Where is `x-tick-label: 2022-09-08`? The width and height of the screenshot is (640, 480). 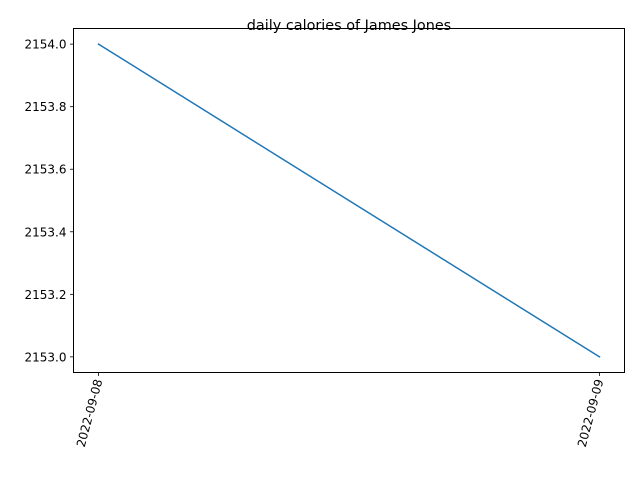 x-tick-label: 2022-09-08 is located at coordinates (90, 413).